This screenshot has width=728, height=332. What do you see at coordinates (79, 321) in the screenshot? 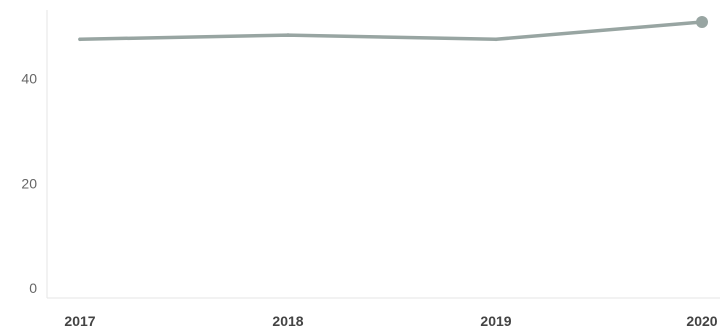
I see `x-tick-label: 2017` at bounding box center [79, 321].